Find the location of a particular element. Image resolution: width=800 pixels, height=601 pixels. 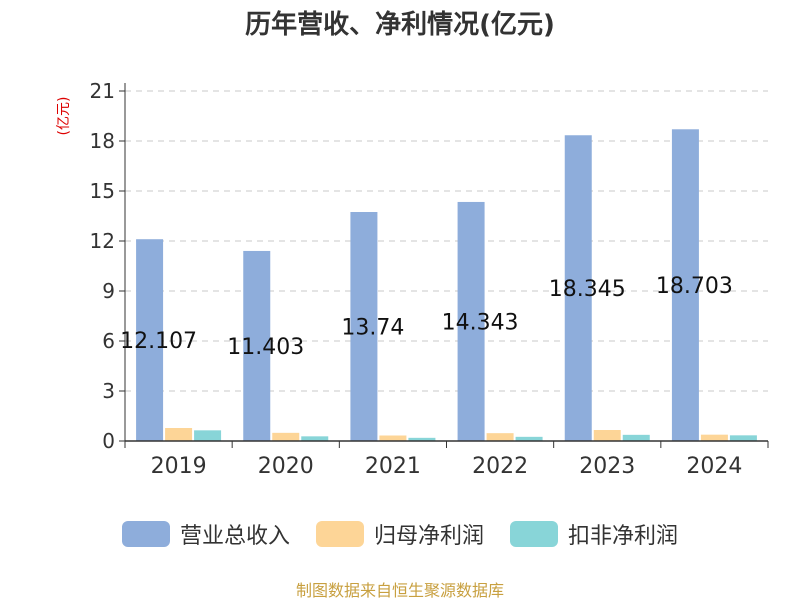

y-tick-label: 18 is located at coordinates (102, 141).